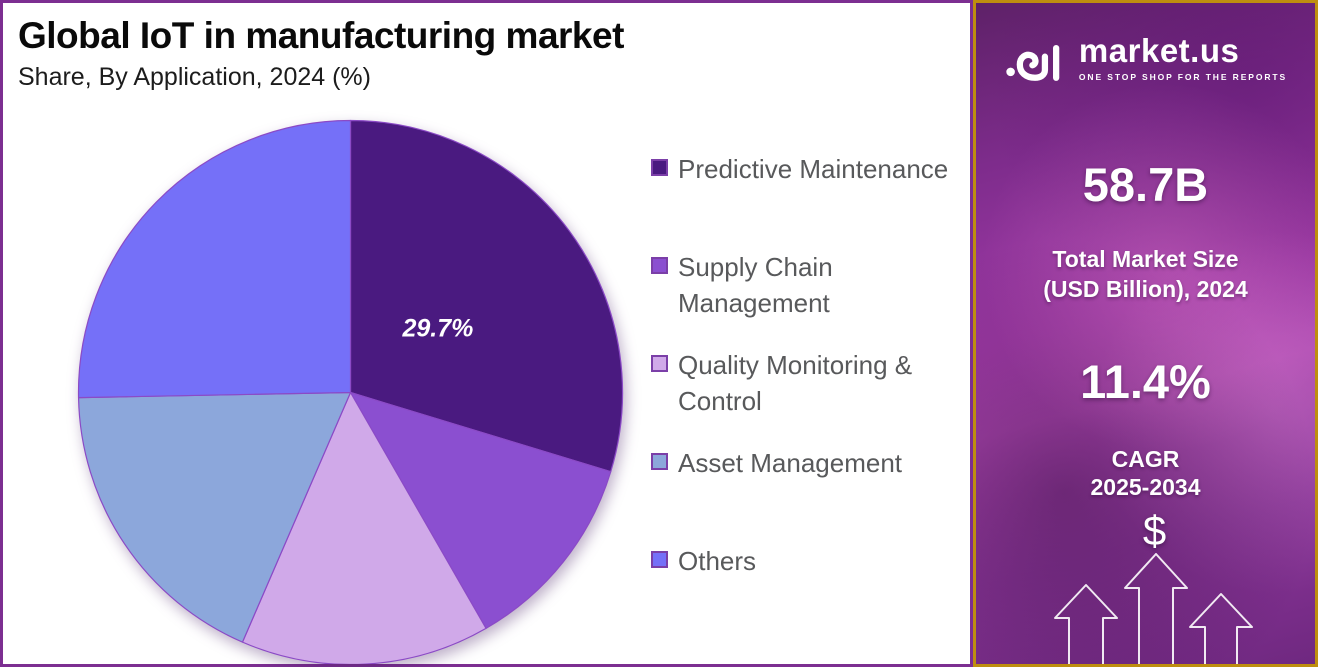 Image resolution: width=1318 pixels, height=667 pixels. I want to click on page-title: Global IoT in manufacturing market, so click(321, 35).